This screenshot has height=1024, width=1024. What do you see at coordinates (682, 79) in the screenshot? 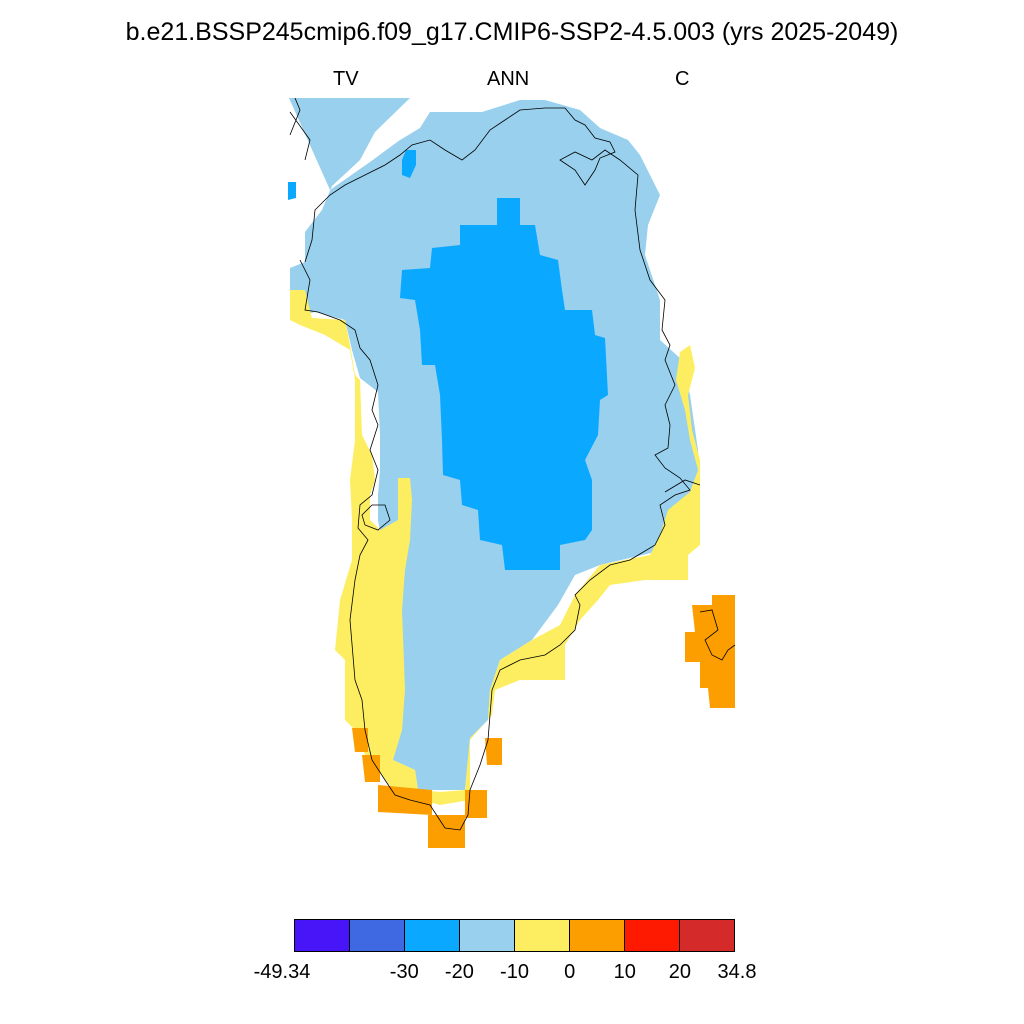
I see `units-label: C` at bounding box center [682, 79].